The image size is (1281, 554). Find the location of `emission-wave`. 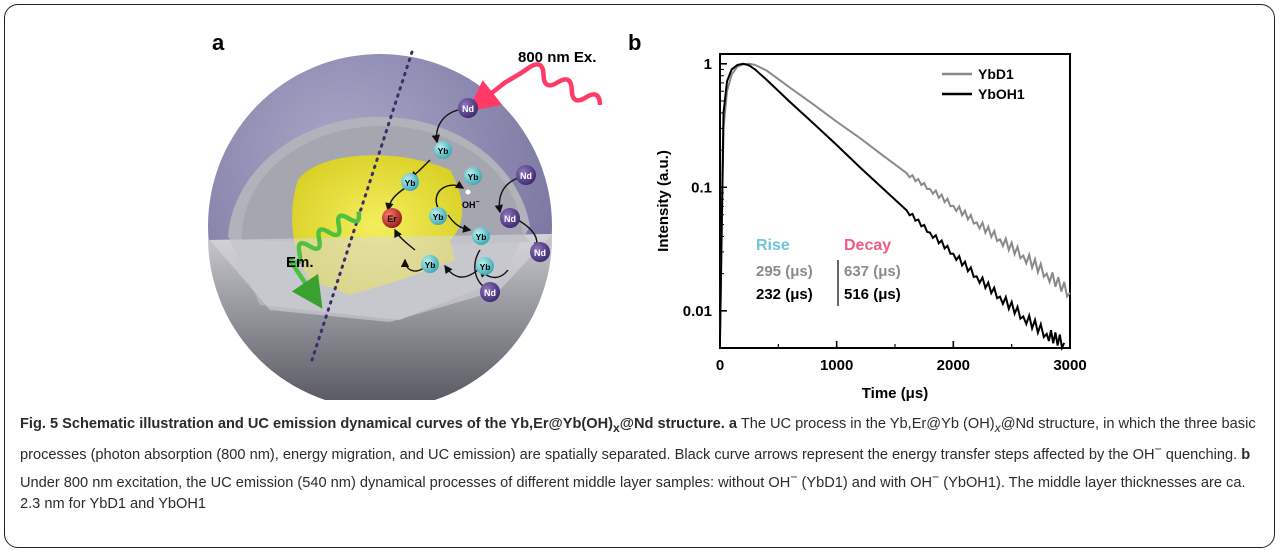

emission-wave is located at coordinates (324, 260).